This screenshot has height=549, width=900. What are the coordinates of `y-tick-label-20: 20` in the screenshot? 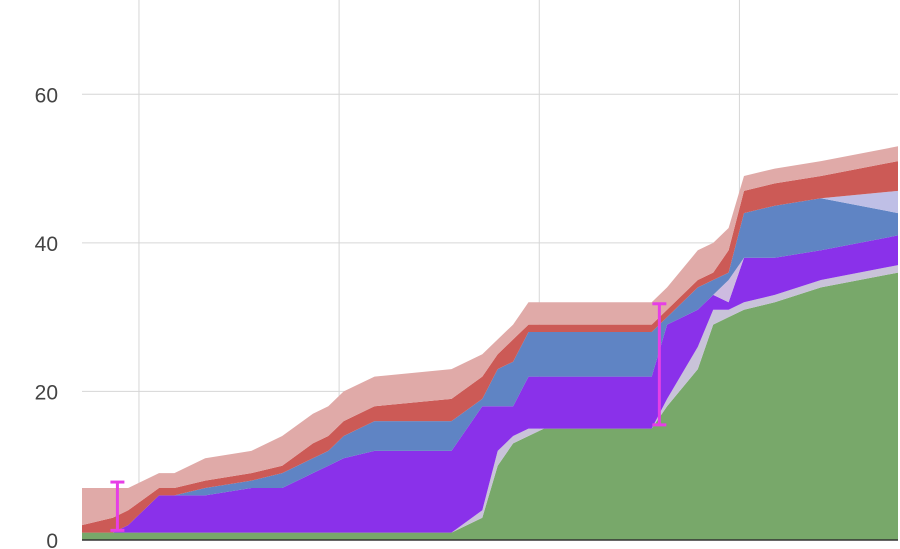 It's located at (46, 392).